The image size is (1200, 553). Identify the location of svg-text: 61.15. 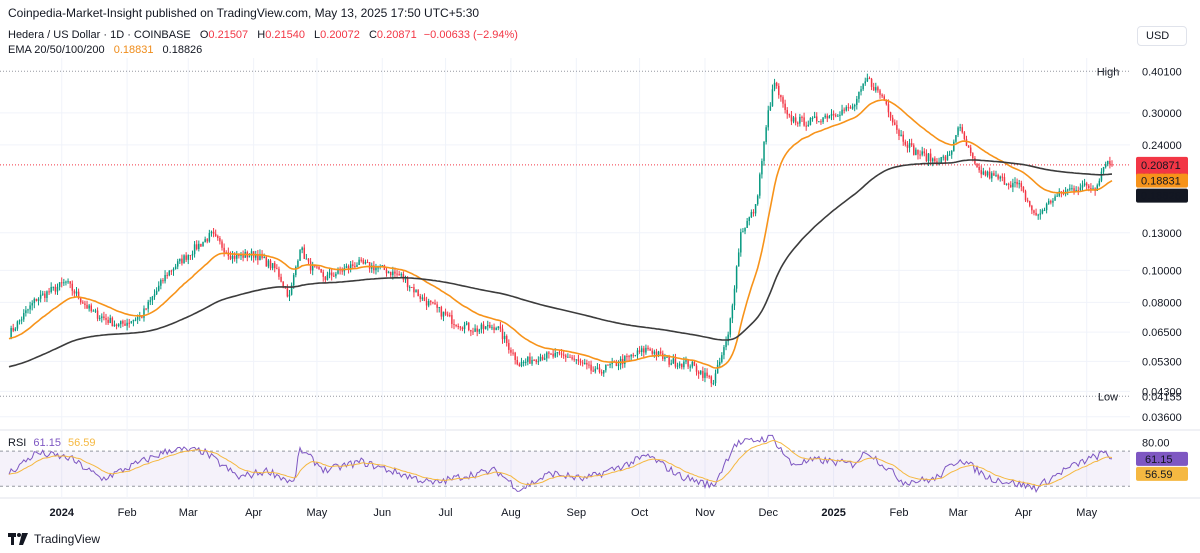
(1159, 460).